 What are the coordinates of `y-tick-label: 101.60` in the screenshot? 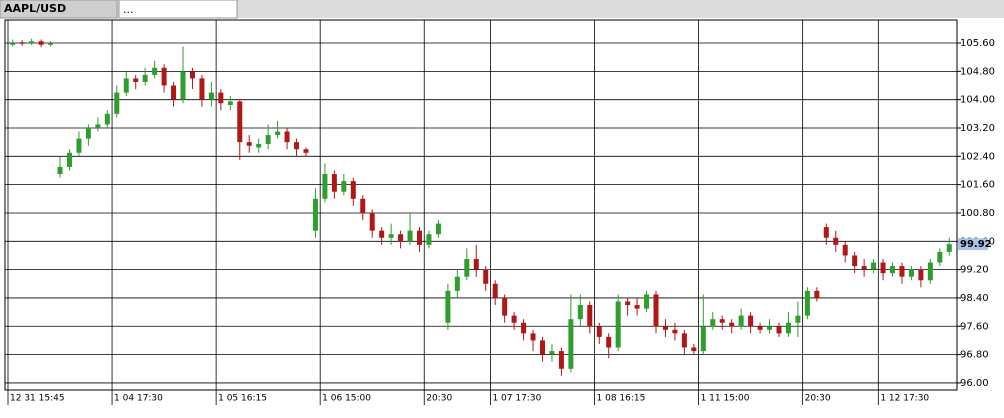 It's located at (977, 185).